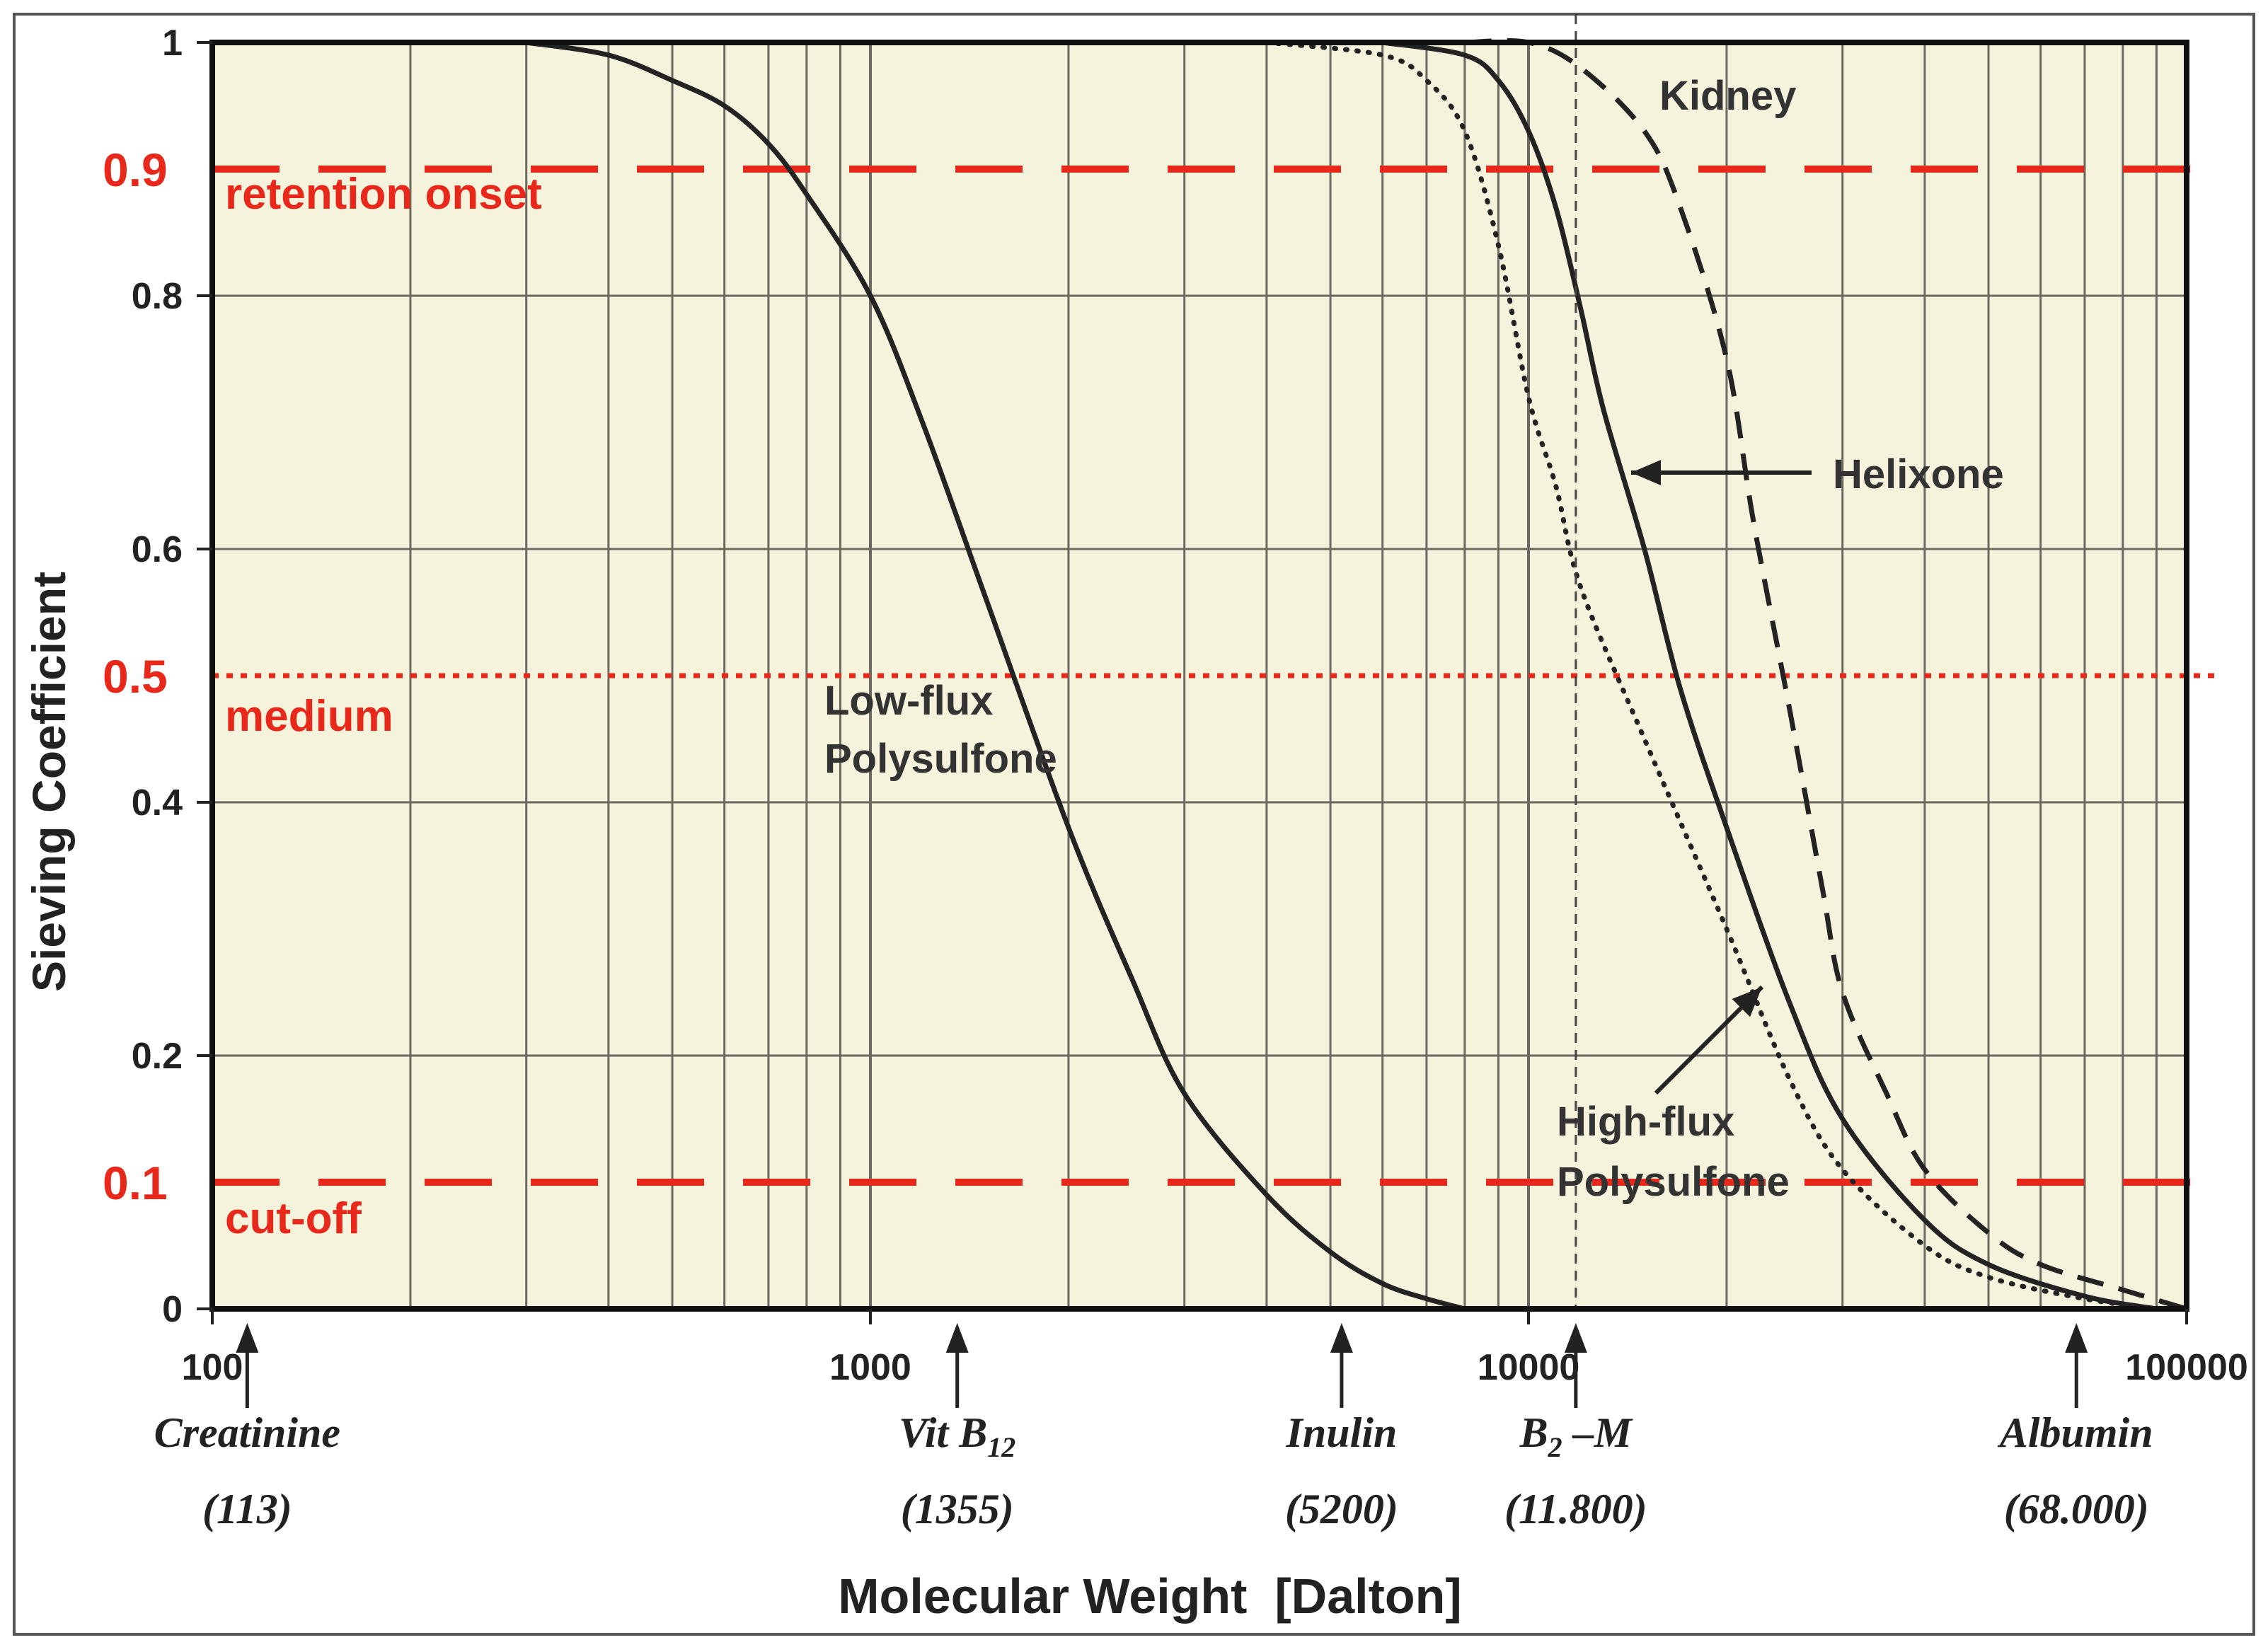 The image size is (2268, 1652). What do you see at coordinates (135, 170) in the screenshot?
I see `reference-value-label: 0.9` at bounding box center [135, 170].